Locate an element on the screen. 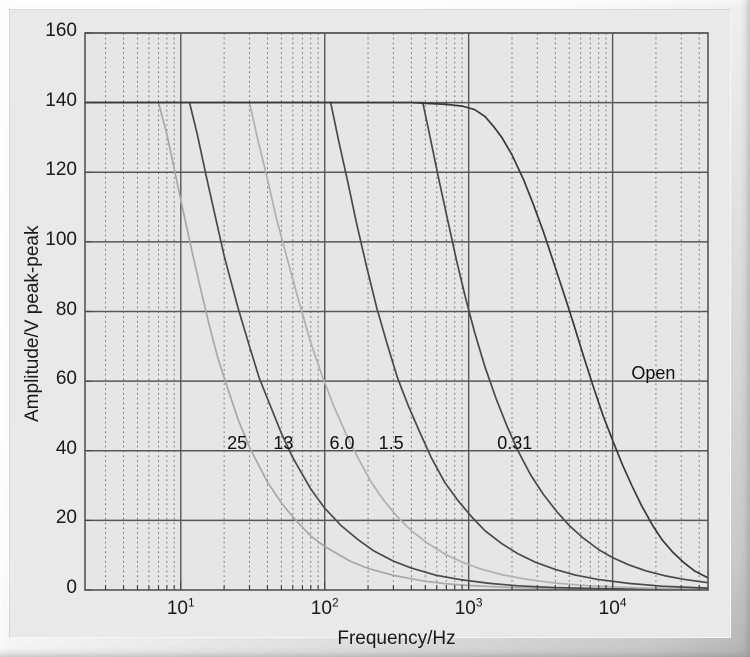  x-axis-tick-label: 103 is located at coordinates (469, 607).